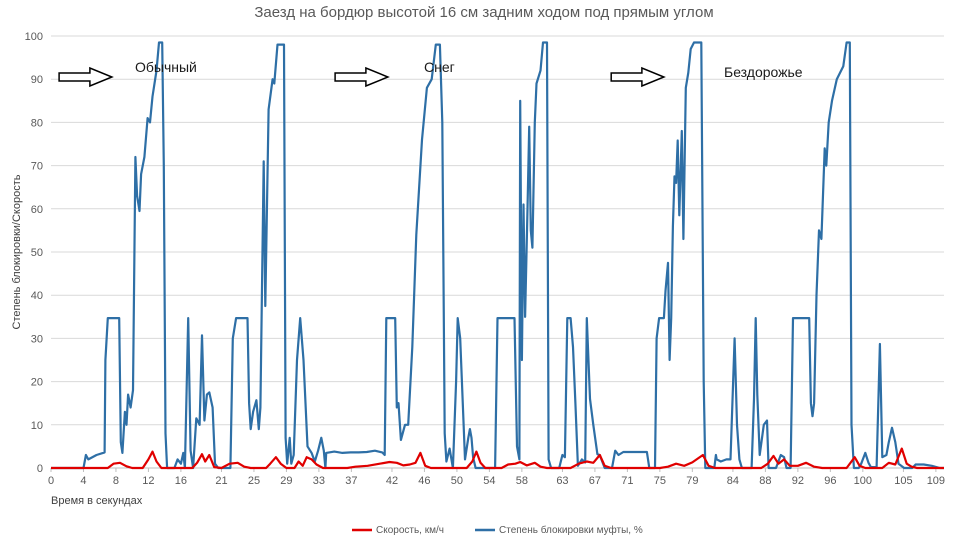  What do you see at coordinates (571, 530) in the screenshot?
I see `legend-label-lock: Степень блокировки муфты, %` at bounding box center [571, 530].